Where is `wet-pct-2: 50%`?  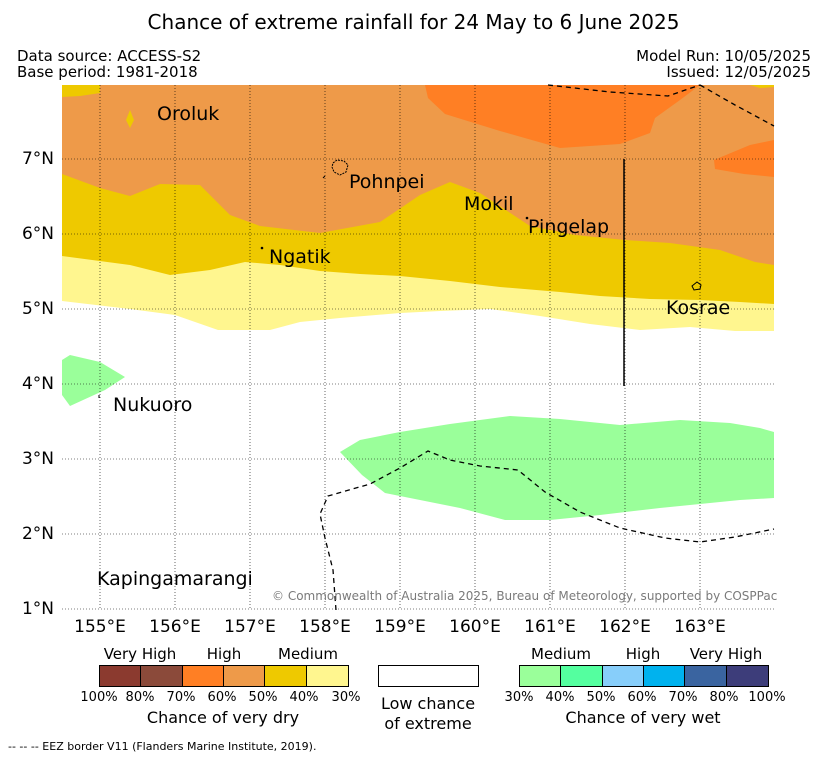 wet-pct-2: 50% is located at coordinates (601, 697).